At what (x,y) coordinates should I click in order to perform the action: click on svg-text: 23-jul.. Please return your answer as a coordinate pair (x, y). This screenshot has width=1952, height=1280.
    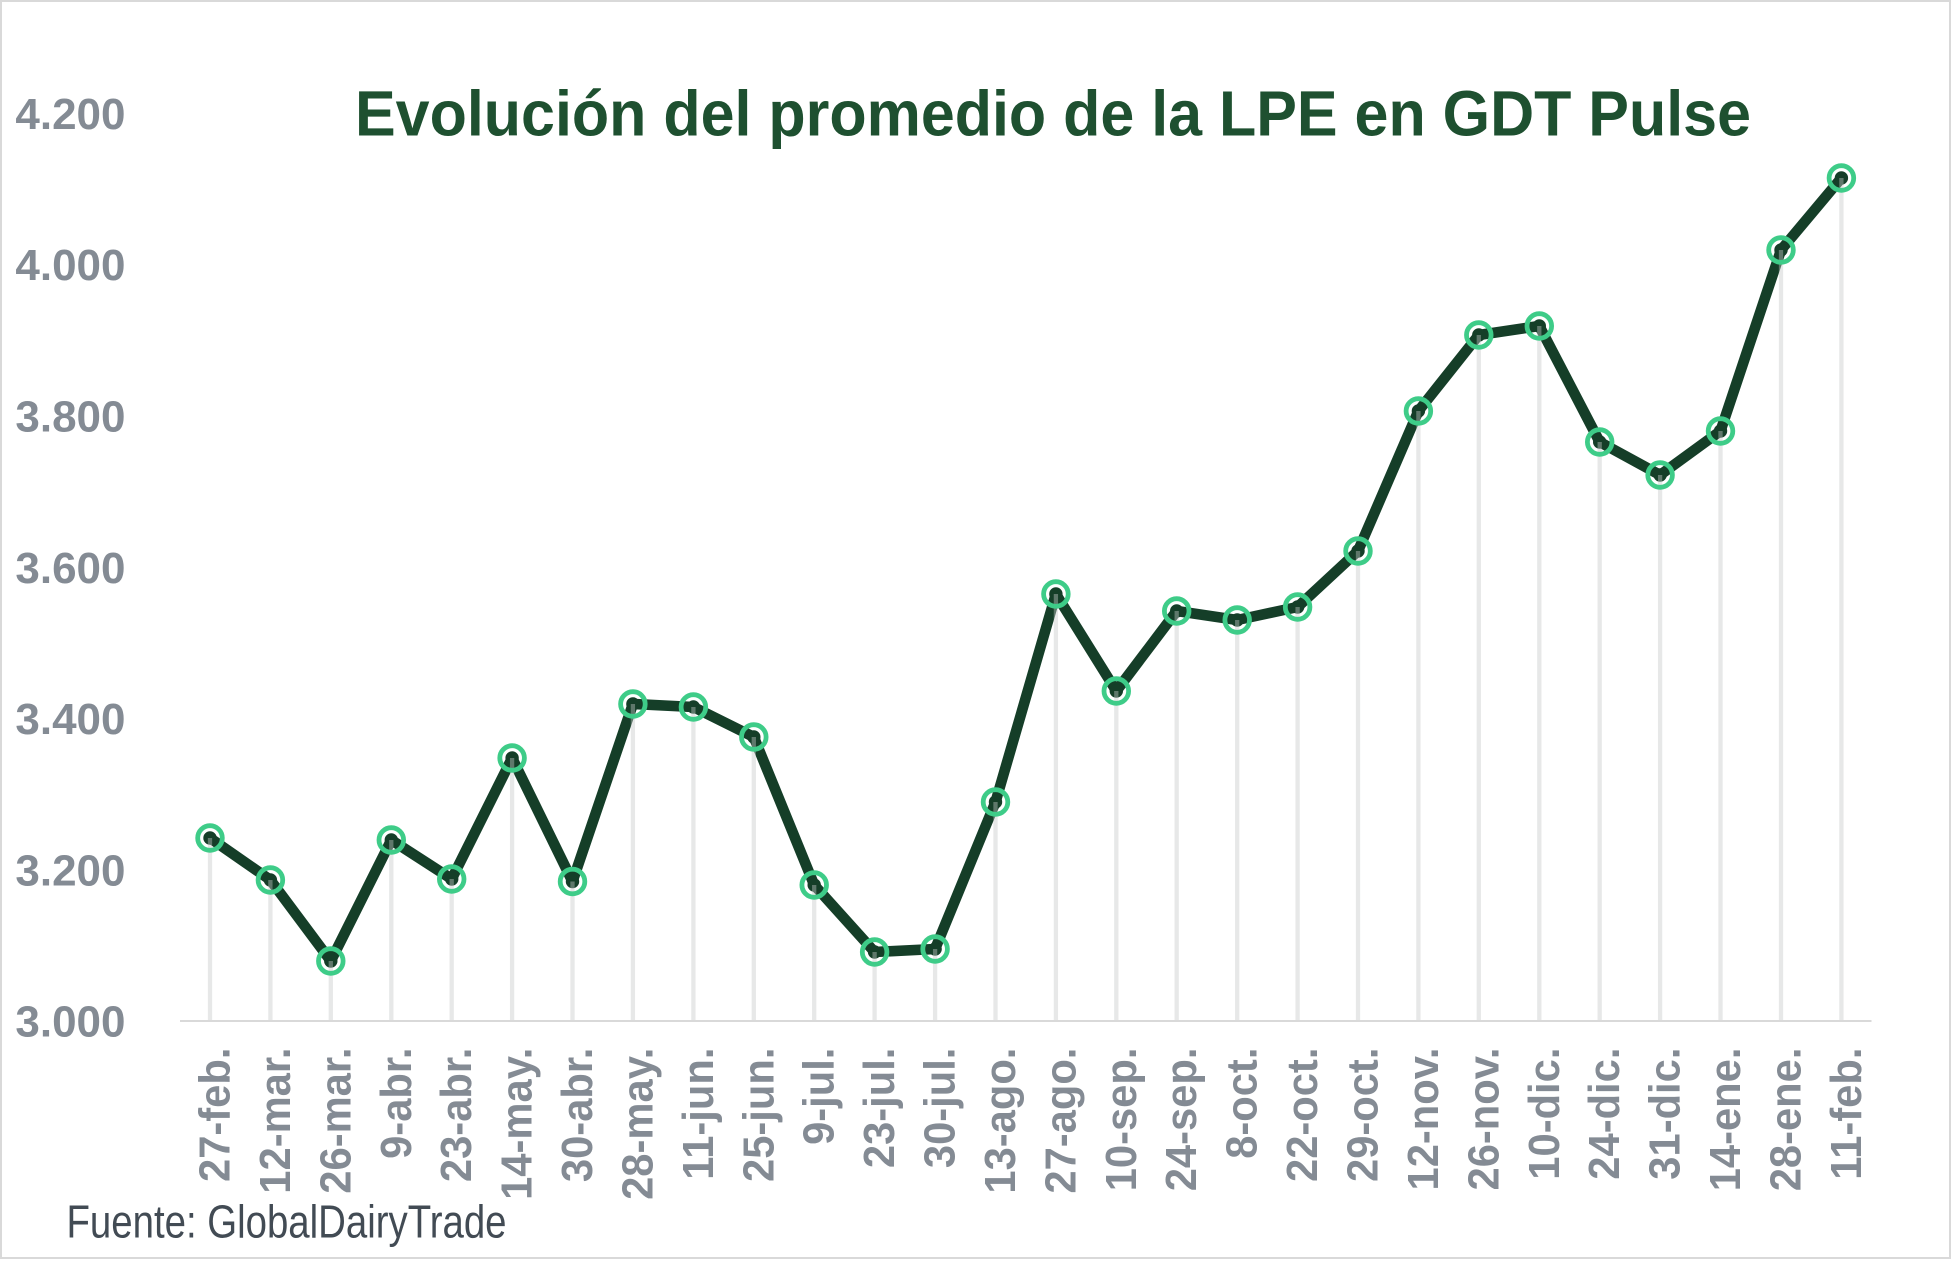
    Looking at the image, I should click on (879, 1108).